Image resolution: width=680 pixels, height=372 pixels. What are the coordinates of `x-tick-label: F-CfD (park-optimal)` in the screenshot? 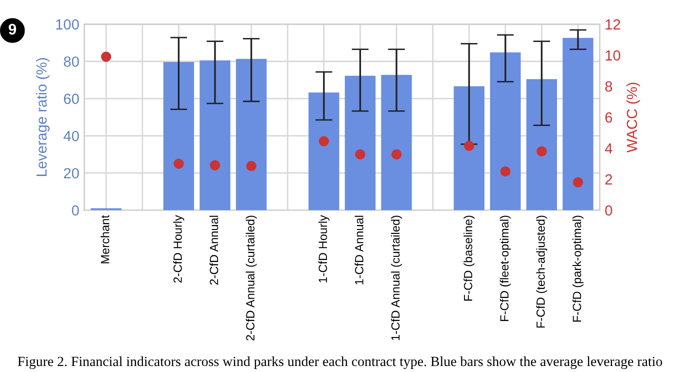 It's located at (578, 269).